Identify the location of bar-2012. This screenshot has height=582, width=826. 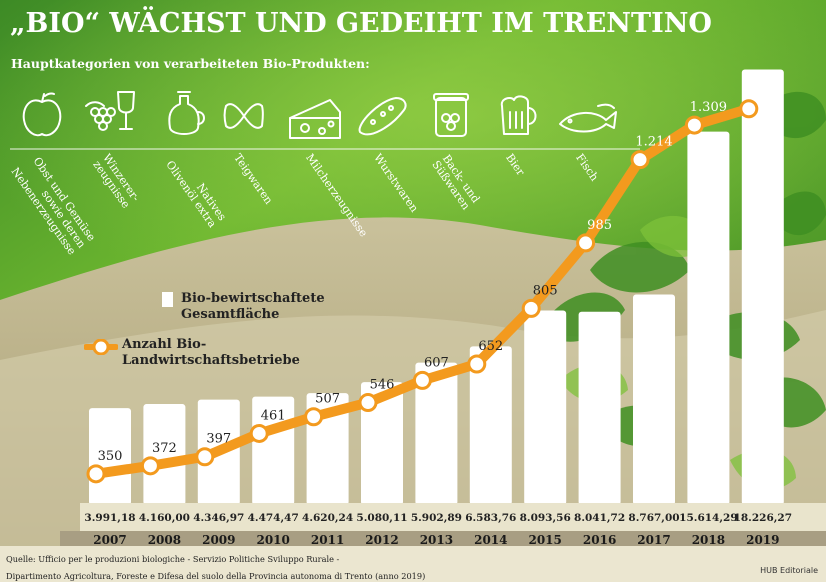
(382, 443).